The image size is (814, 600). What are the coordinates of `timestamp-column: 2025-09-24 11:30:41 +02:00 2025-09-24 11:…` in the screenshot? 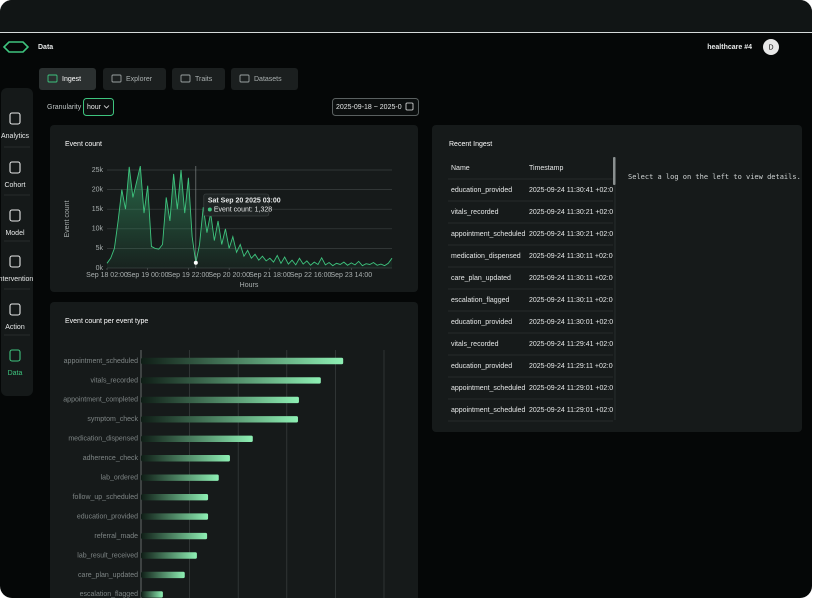 It's located at (573, 300).